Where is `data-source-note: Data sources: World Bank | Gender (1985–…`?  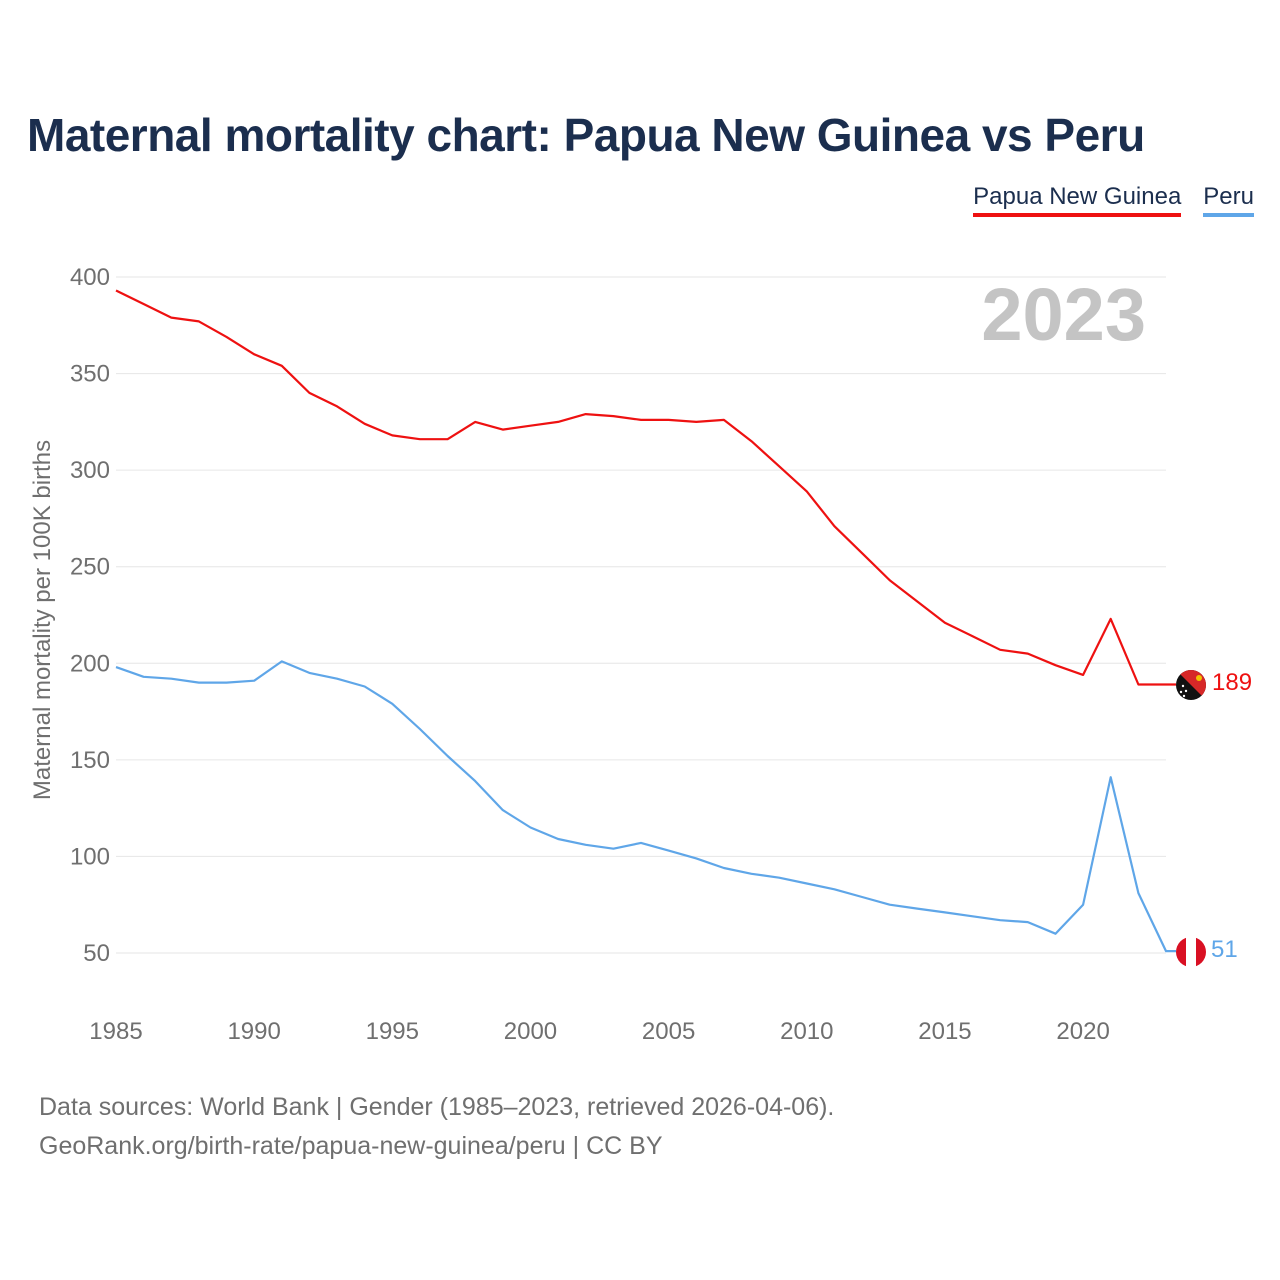 data-source-note: Data sources: World Bank | Gender (1985–… is located at coordinates (437, 1107).